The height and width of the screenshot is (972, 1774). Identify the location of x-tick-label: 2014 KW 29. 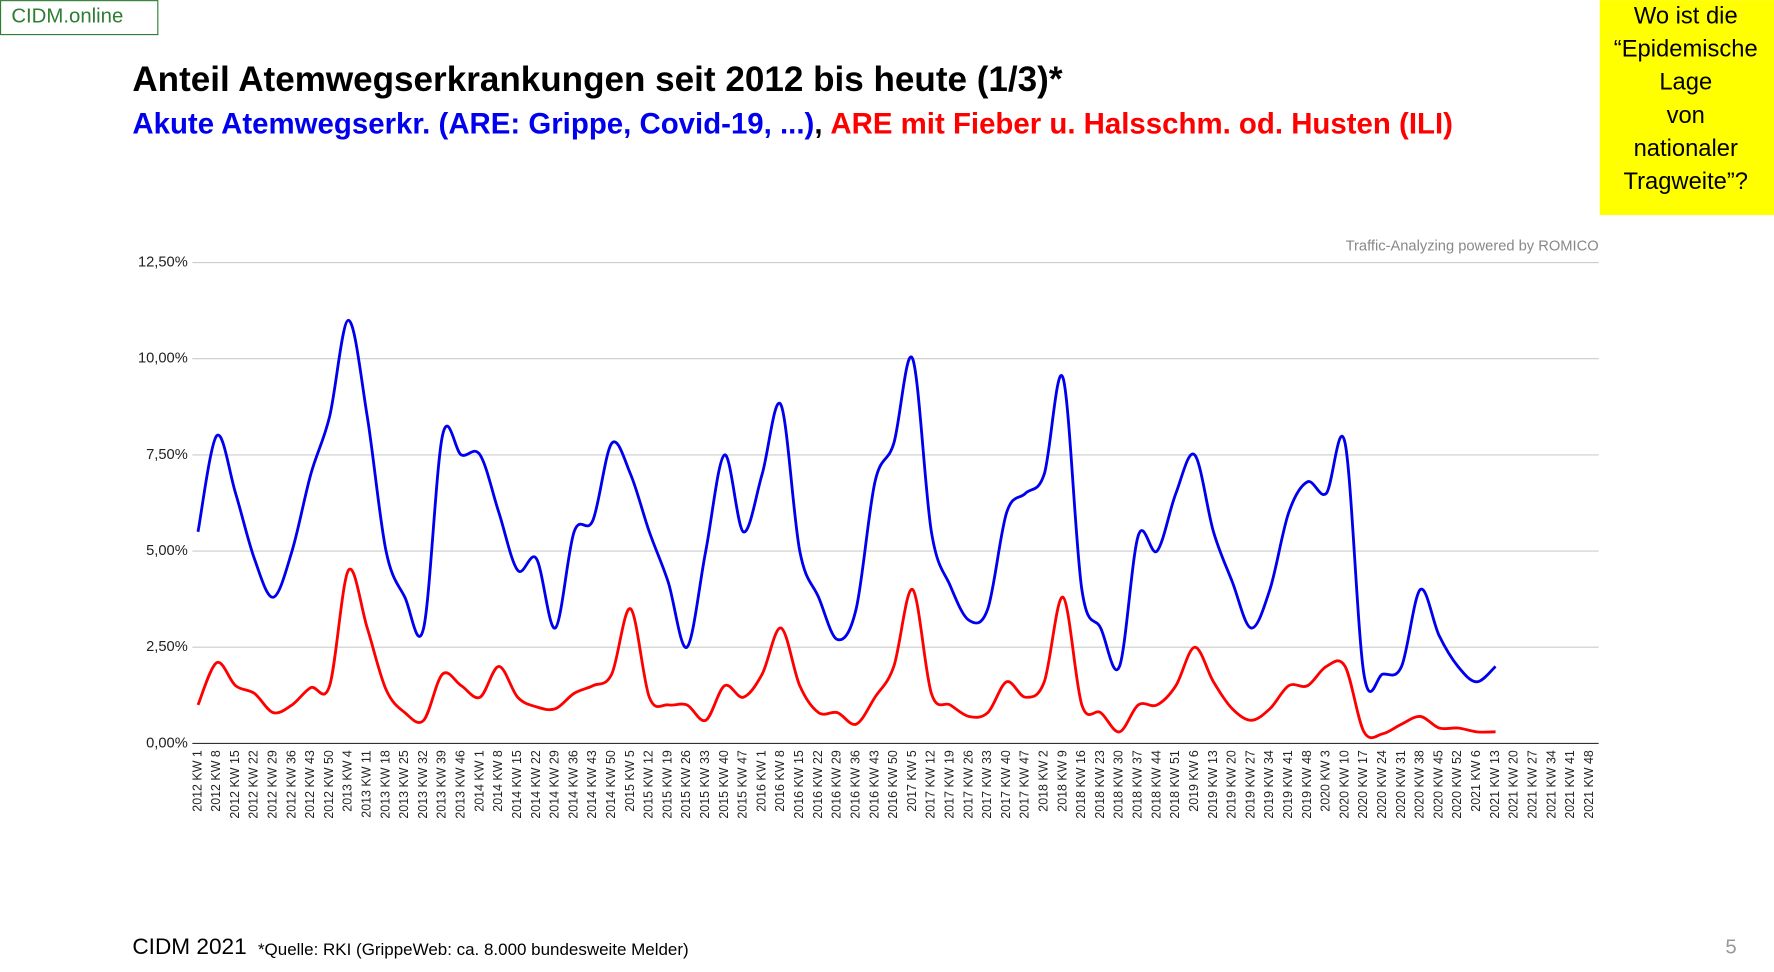
(555, 784).